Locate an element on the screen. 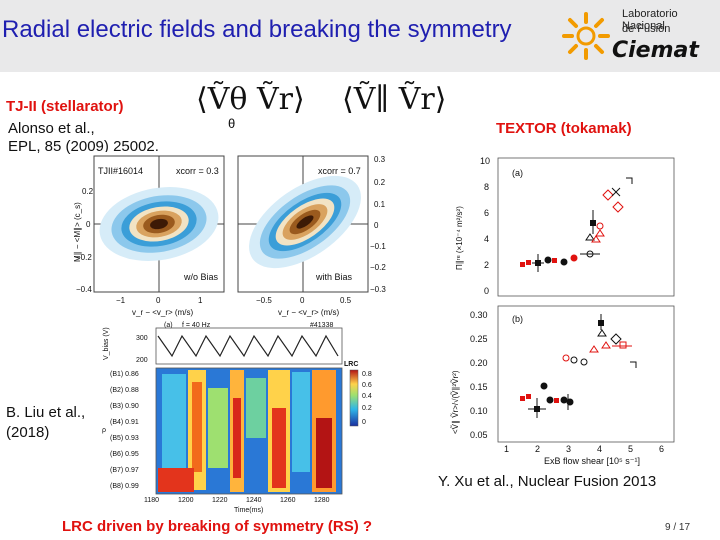 The width and height of the screenshot is (720, 540). textor-xtick-3: 3 is located at coordinates (568, 449).